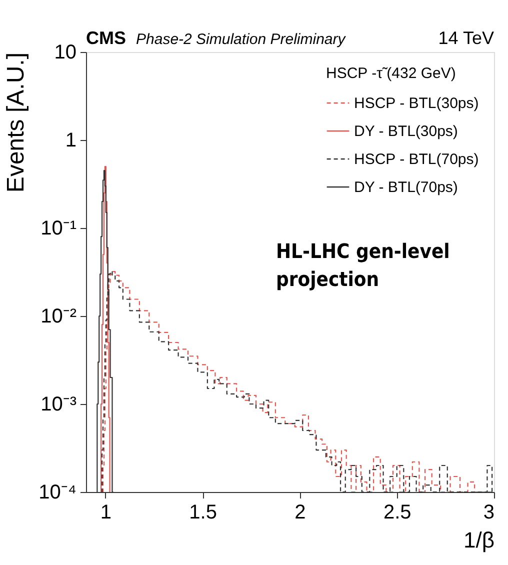 This screenshot has height=565, width=508. I want to click on x-tick-label: 1.5, so click(203, 513).